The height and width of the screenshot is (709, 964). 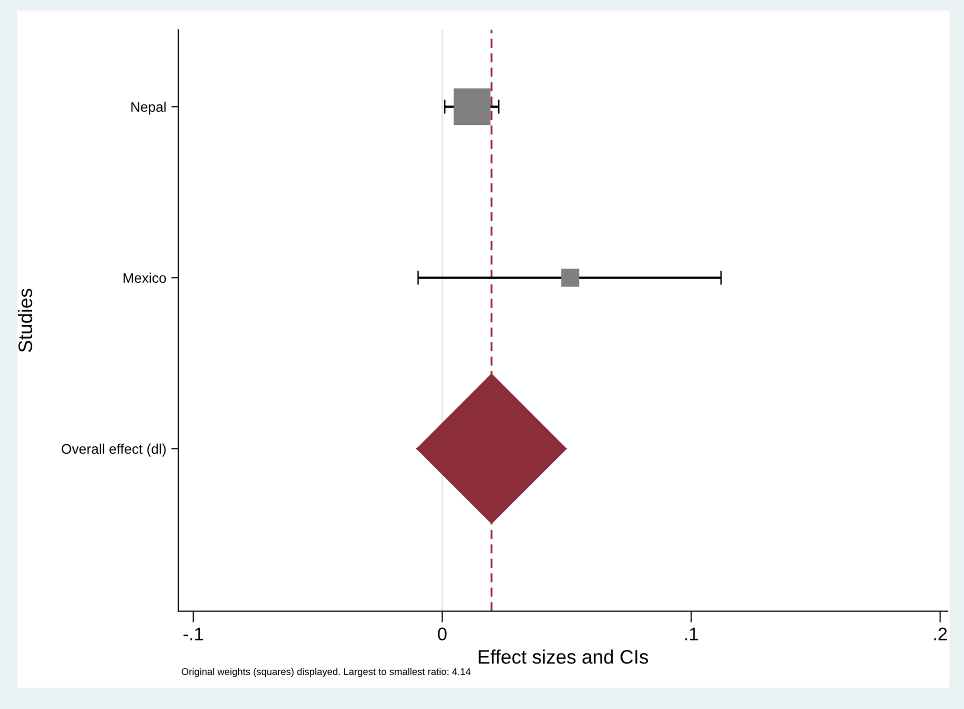 What do you see at coordinates (148, 108) in the screenshot?
I see `y-tick-label: Nepal` at bounding box center [148, 108].